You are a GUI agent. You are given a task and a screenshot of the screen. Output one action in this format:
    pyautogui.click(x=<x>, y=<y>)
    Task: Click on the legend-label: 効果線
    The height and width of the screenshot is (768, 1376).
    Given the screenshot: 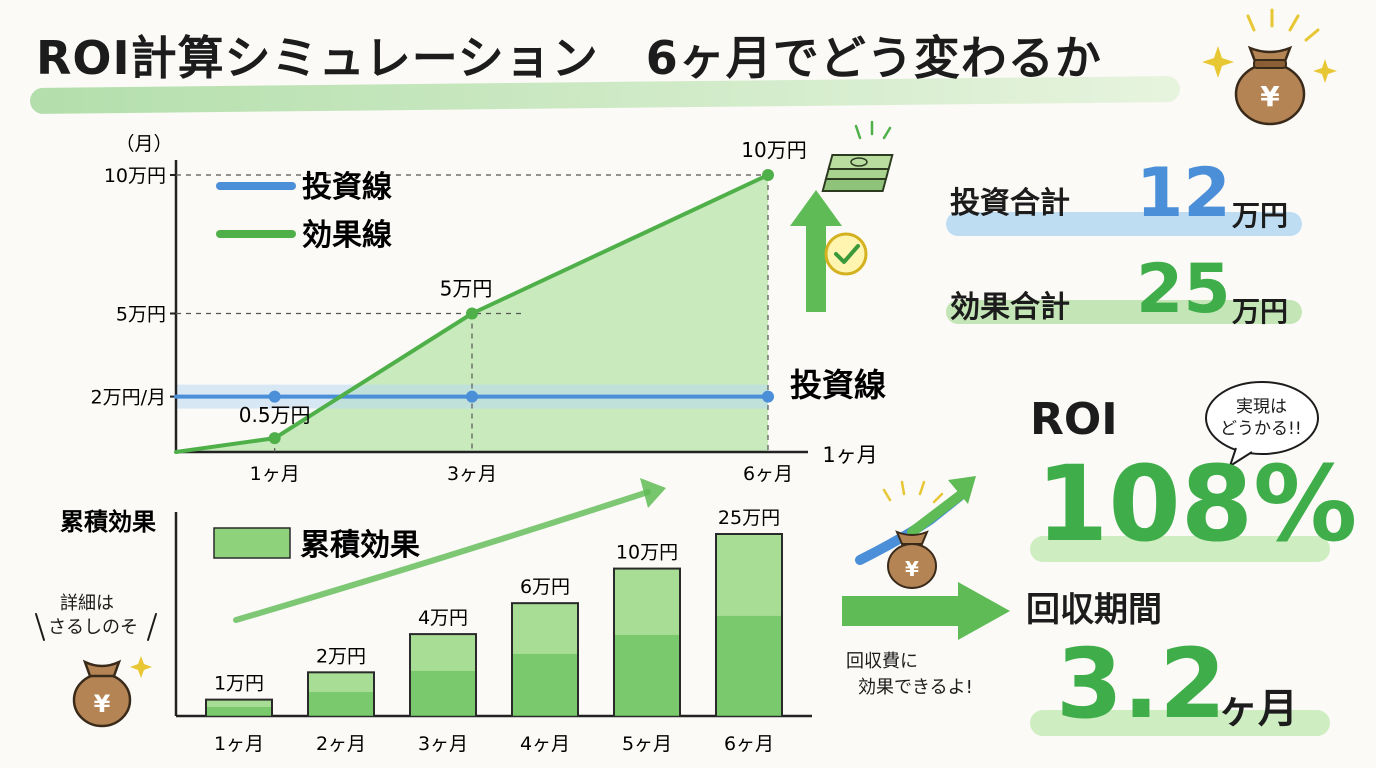 What is the action you would take?
    pyautogui.click(x=347, y=235)
    